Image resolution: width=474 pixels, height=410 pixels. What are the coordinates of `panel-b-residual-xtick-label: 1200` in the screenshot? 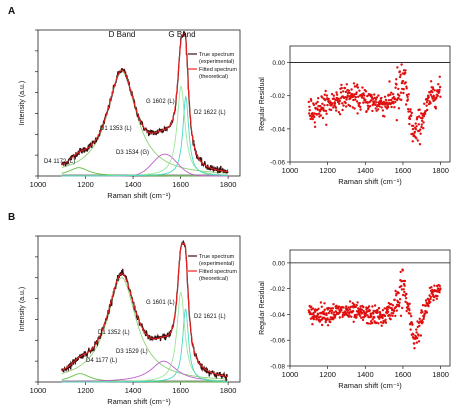 It's located at (327, 374).